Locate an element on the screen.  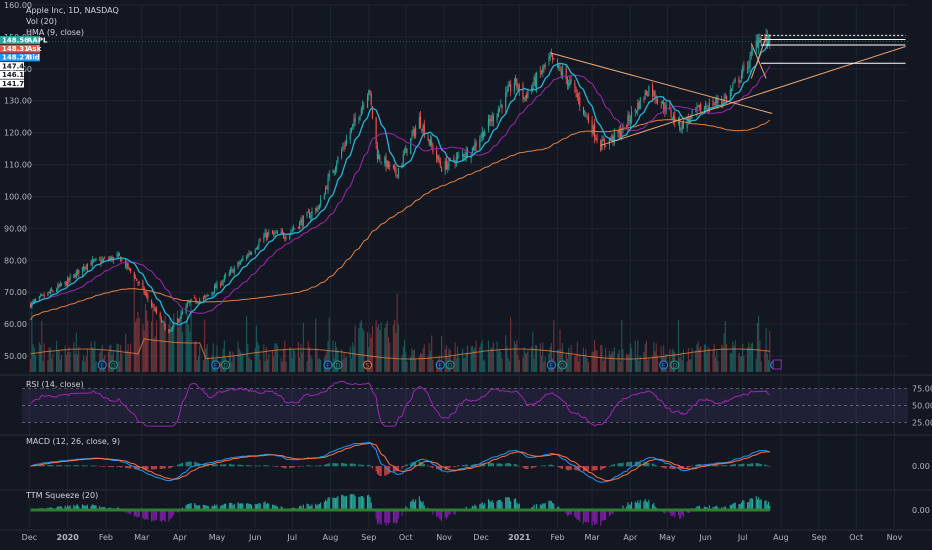
descending-trendline is located at coordinates (661, 83).